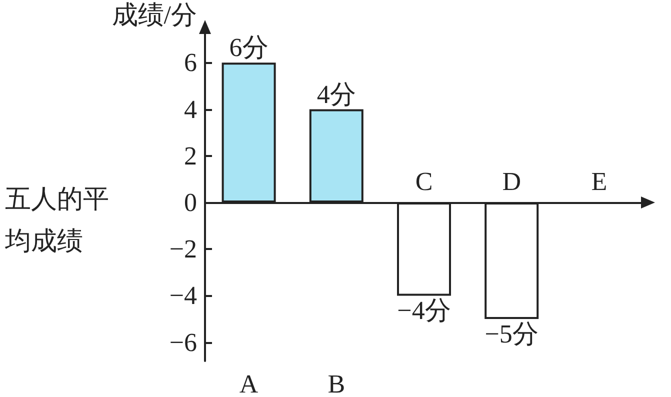 The height and width of the screenshot is (397, 671). What do you see at coordinates (190, 63) in the screenshot?
I see `y-tick-label: 6` at bounding box center [190, 63].